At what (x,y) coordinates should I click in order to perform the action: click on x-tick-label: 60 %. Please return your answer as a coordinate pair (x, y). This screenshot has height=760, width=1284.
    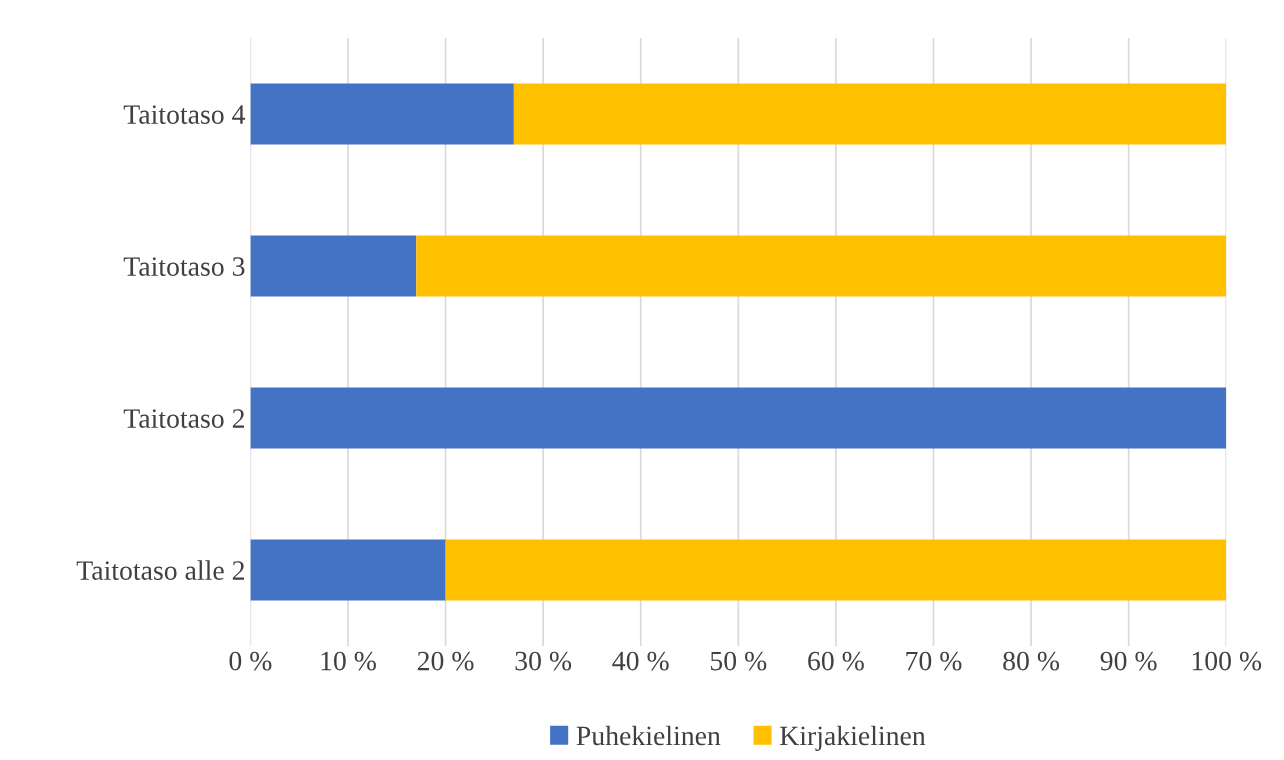
    Looking at the image, I should click on (836, 661).